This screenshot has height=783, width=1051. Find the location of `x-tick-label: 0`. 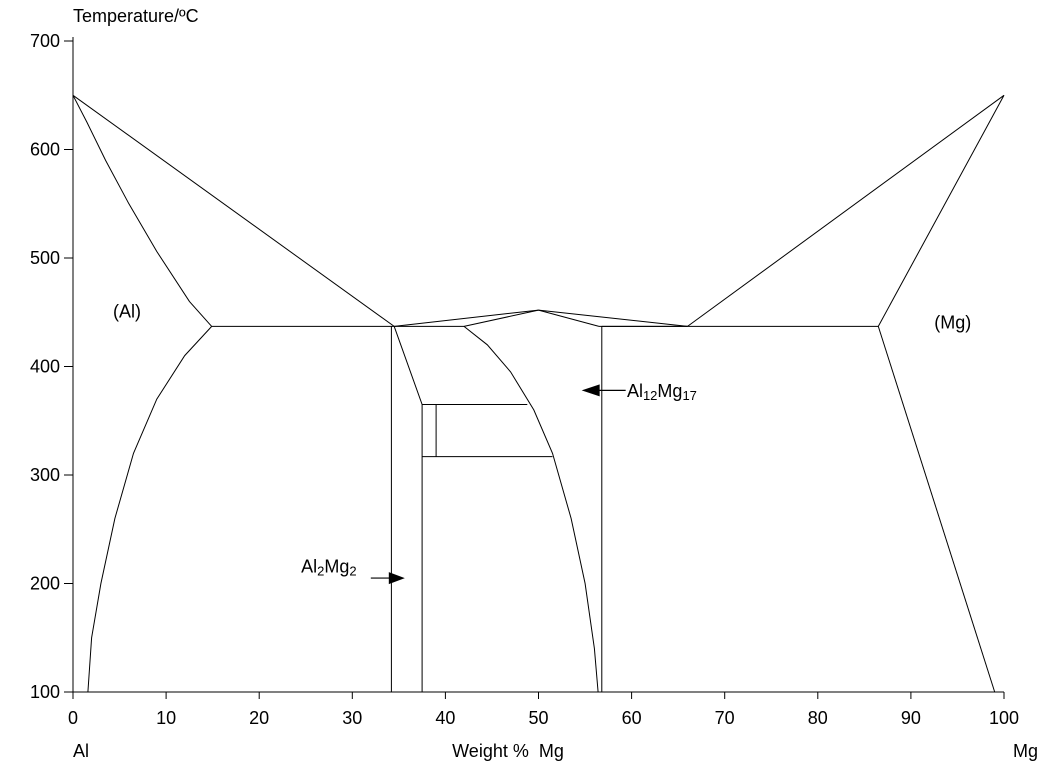

x-tick-label: 0 is located at coordinates (73, 718).